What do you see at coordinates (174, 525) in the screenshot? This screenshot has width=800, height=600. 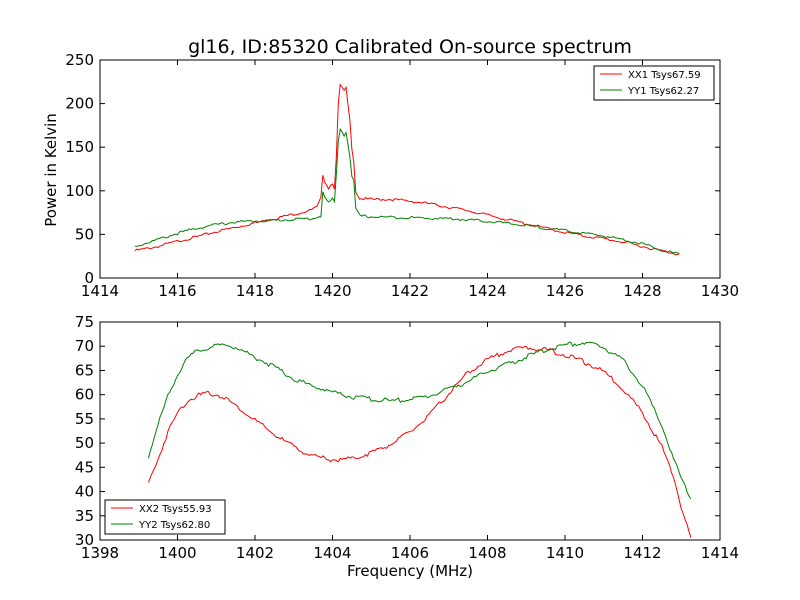 I see `legend-label-yy2: YY2 Tsys62.80` at bounding box center [174, 525].